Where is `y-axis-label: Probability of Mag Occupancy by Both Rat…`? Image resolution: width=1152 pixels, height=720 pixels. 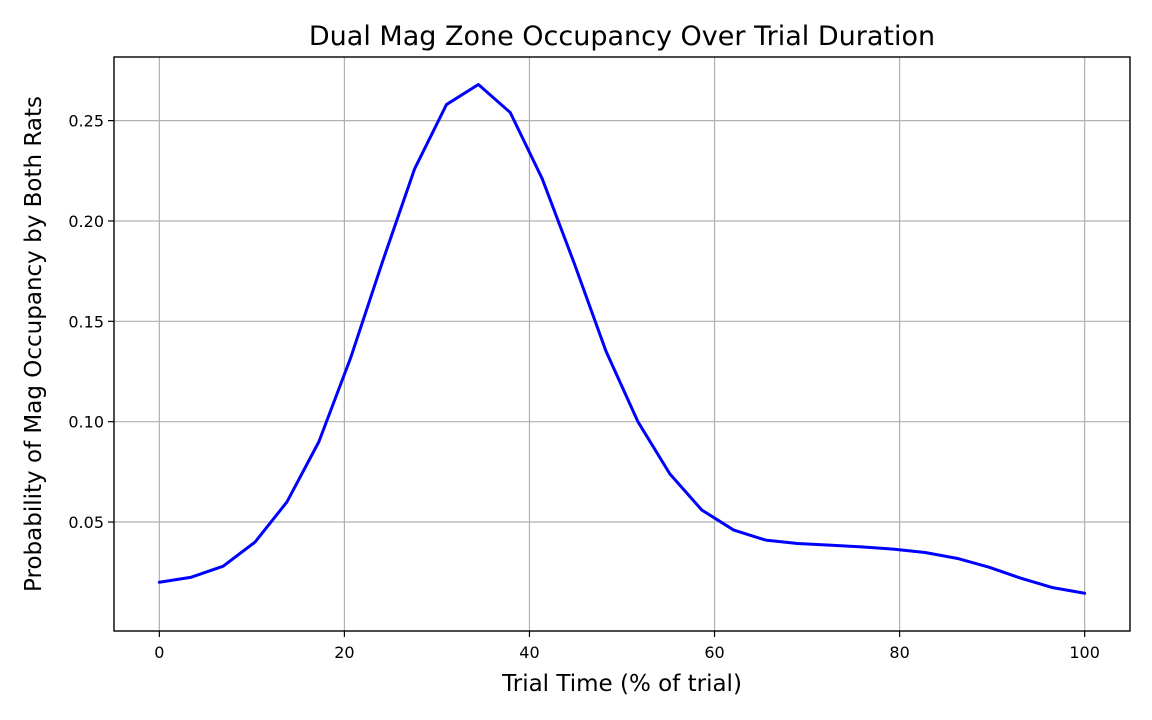
y-axis-label: Probability of Mag Occupancy by Both Rat… is located at coordinates (34, 344).